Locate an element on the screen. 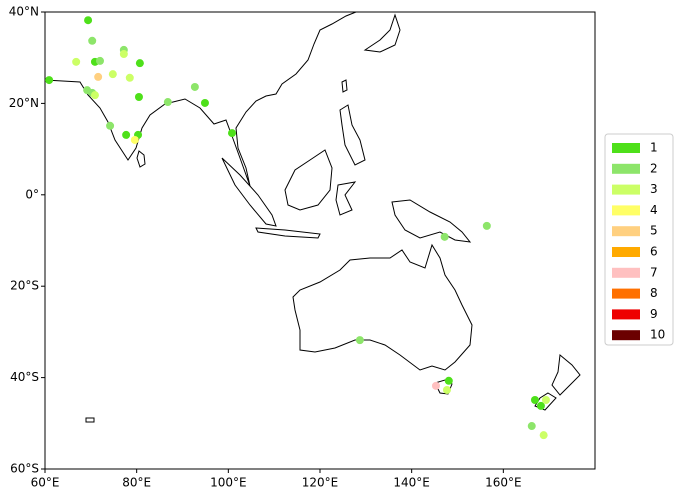  new-zealand-north is located at coordinates (566, 375).